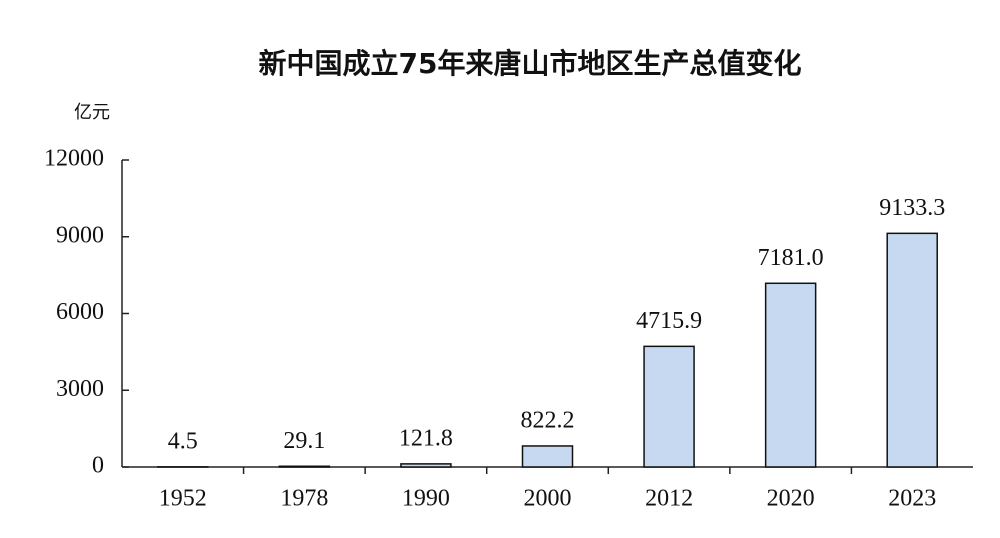  I want to click on value-label: 29.1, so click(304, 441).